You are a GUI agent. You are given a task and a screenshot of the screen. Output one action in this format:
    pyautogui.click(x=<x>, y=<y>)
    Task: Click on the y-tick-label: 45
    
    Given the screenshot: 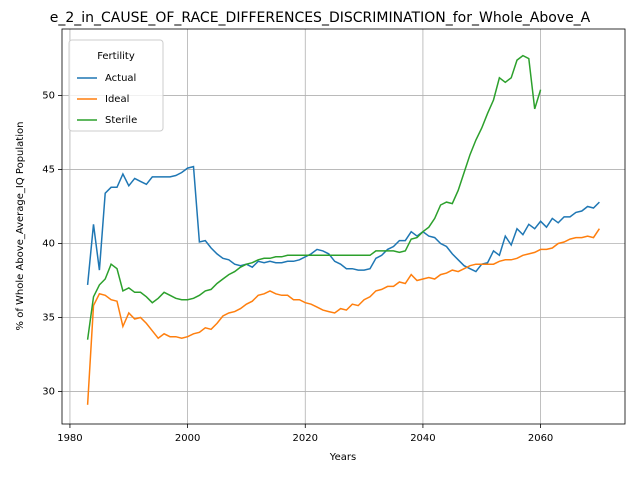 What is the action you would take?
    pyautogui.click(x=48, y=170)
    